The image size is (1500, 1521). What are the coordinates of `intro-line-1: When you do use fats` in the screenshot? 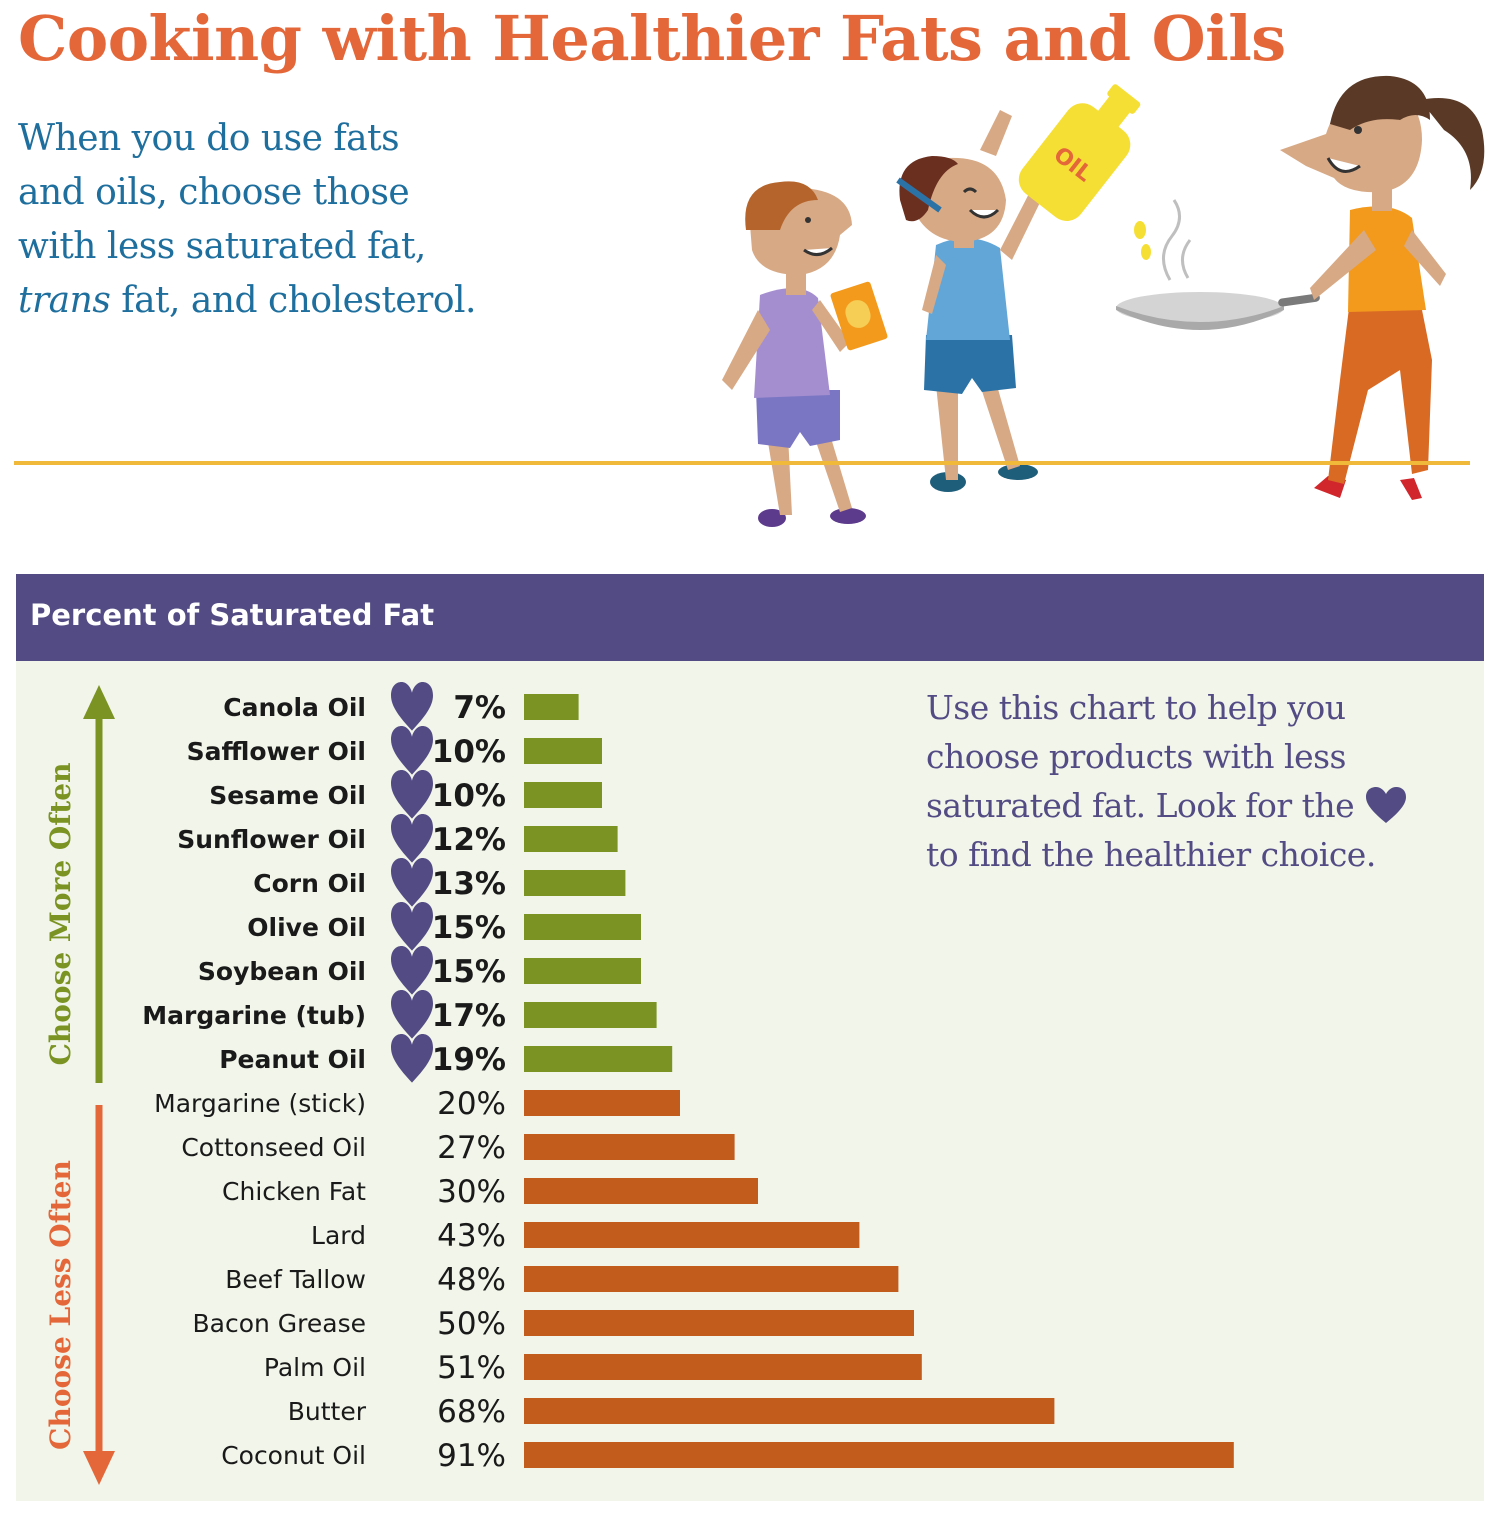 It's located at (209, 138).